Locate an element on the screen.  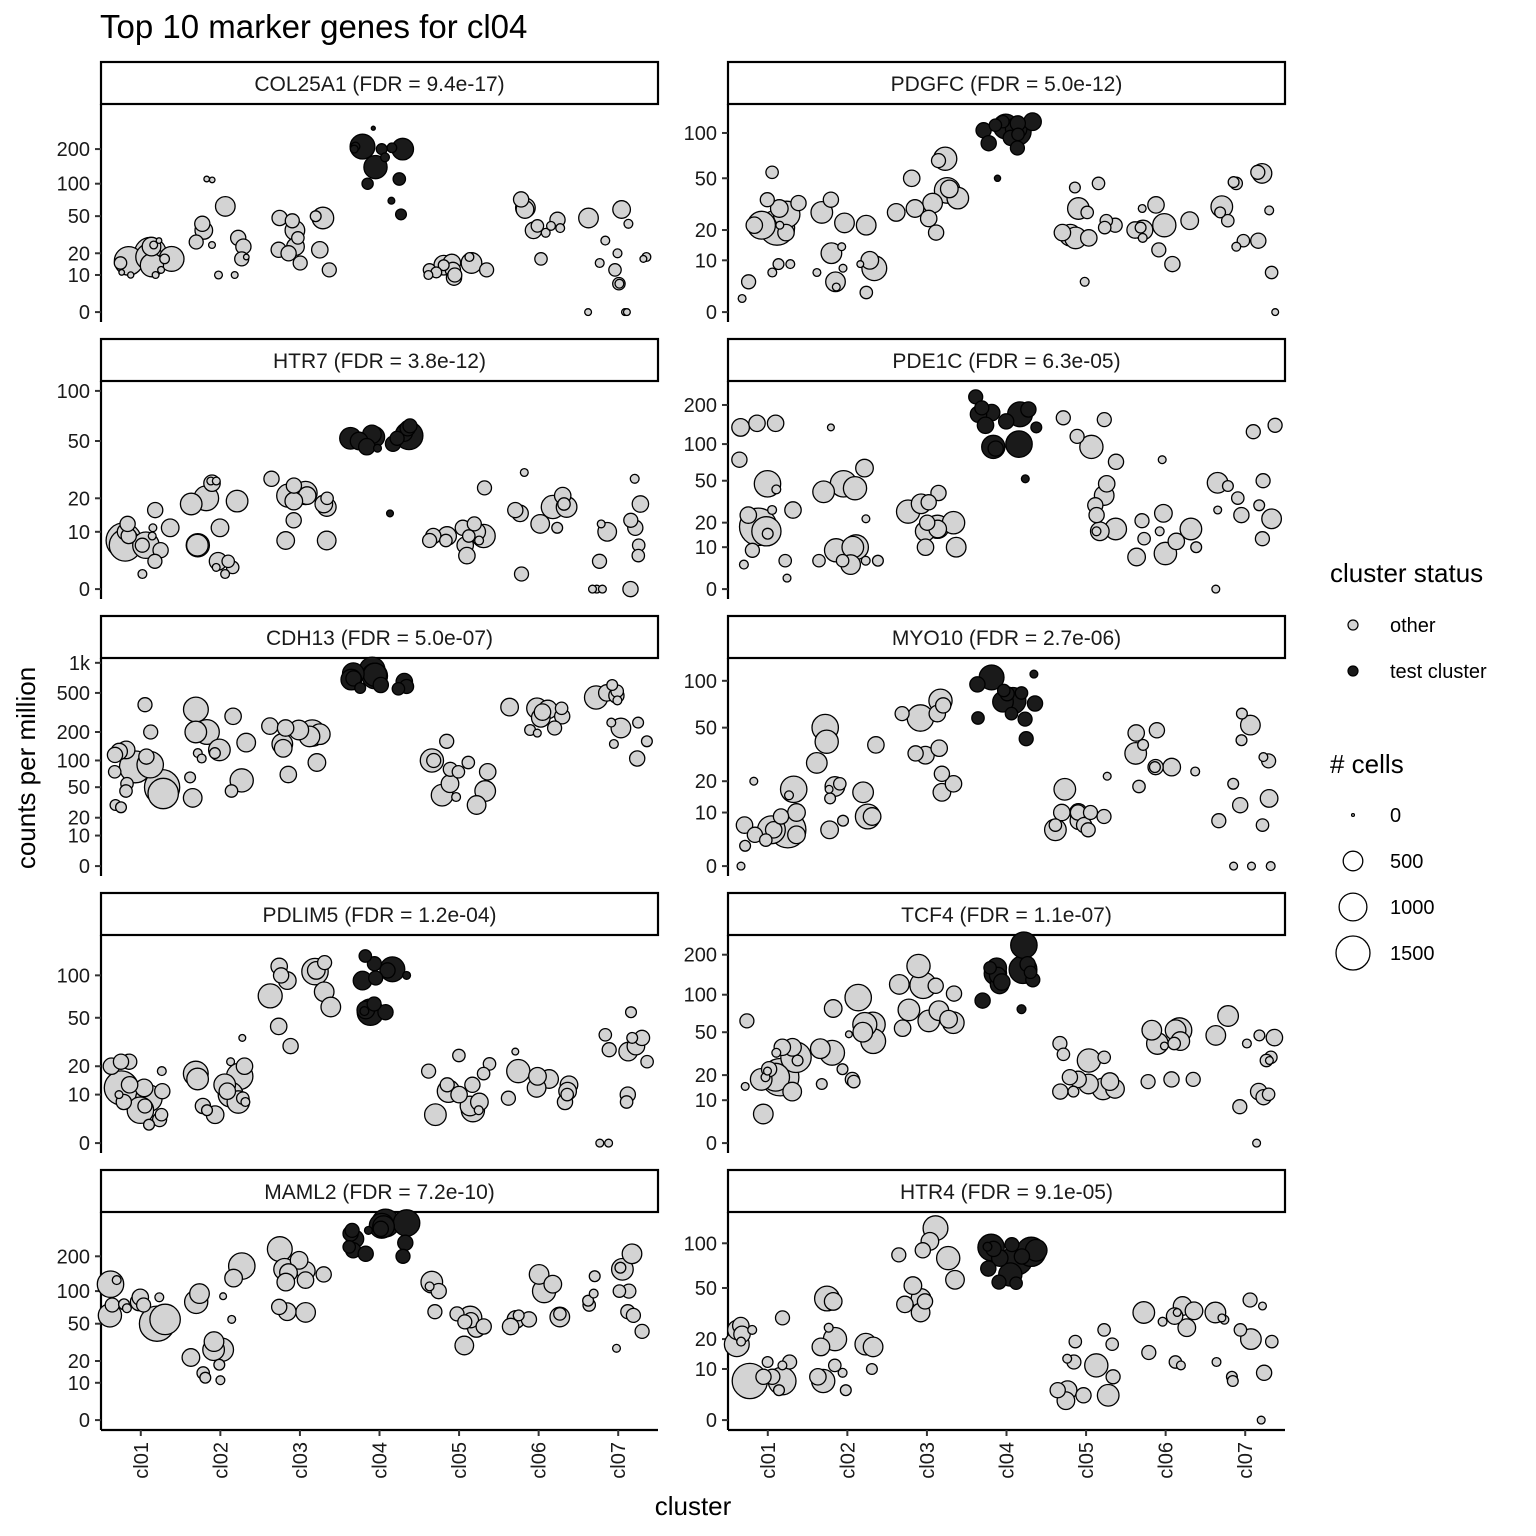
x-tick-label: cl01 is located at coordinates (769, 1460).